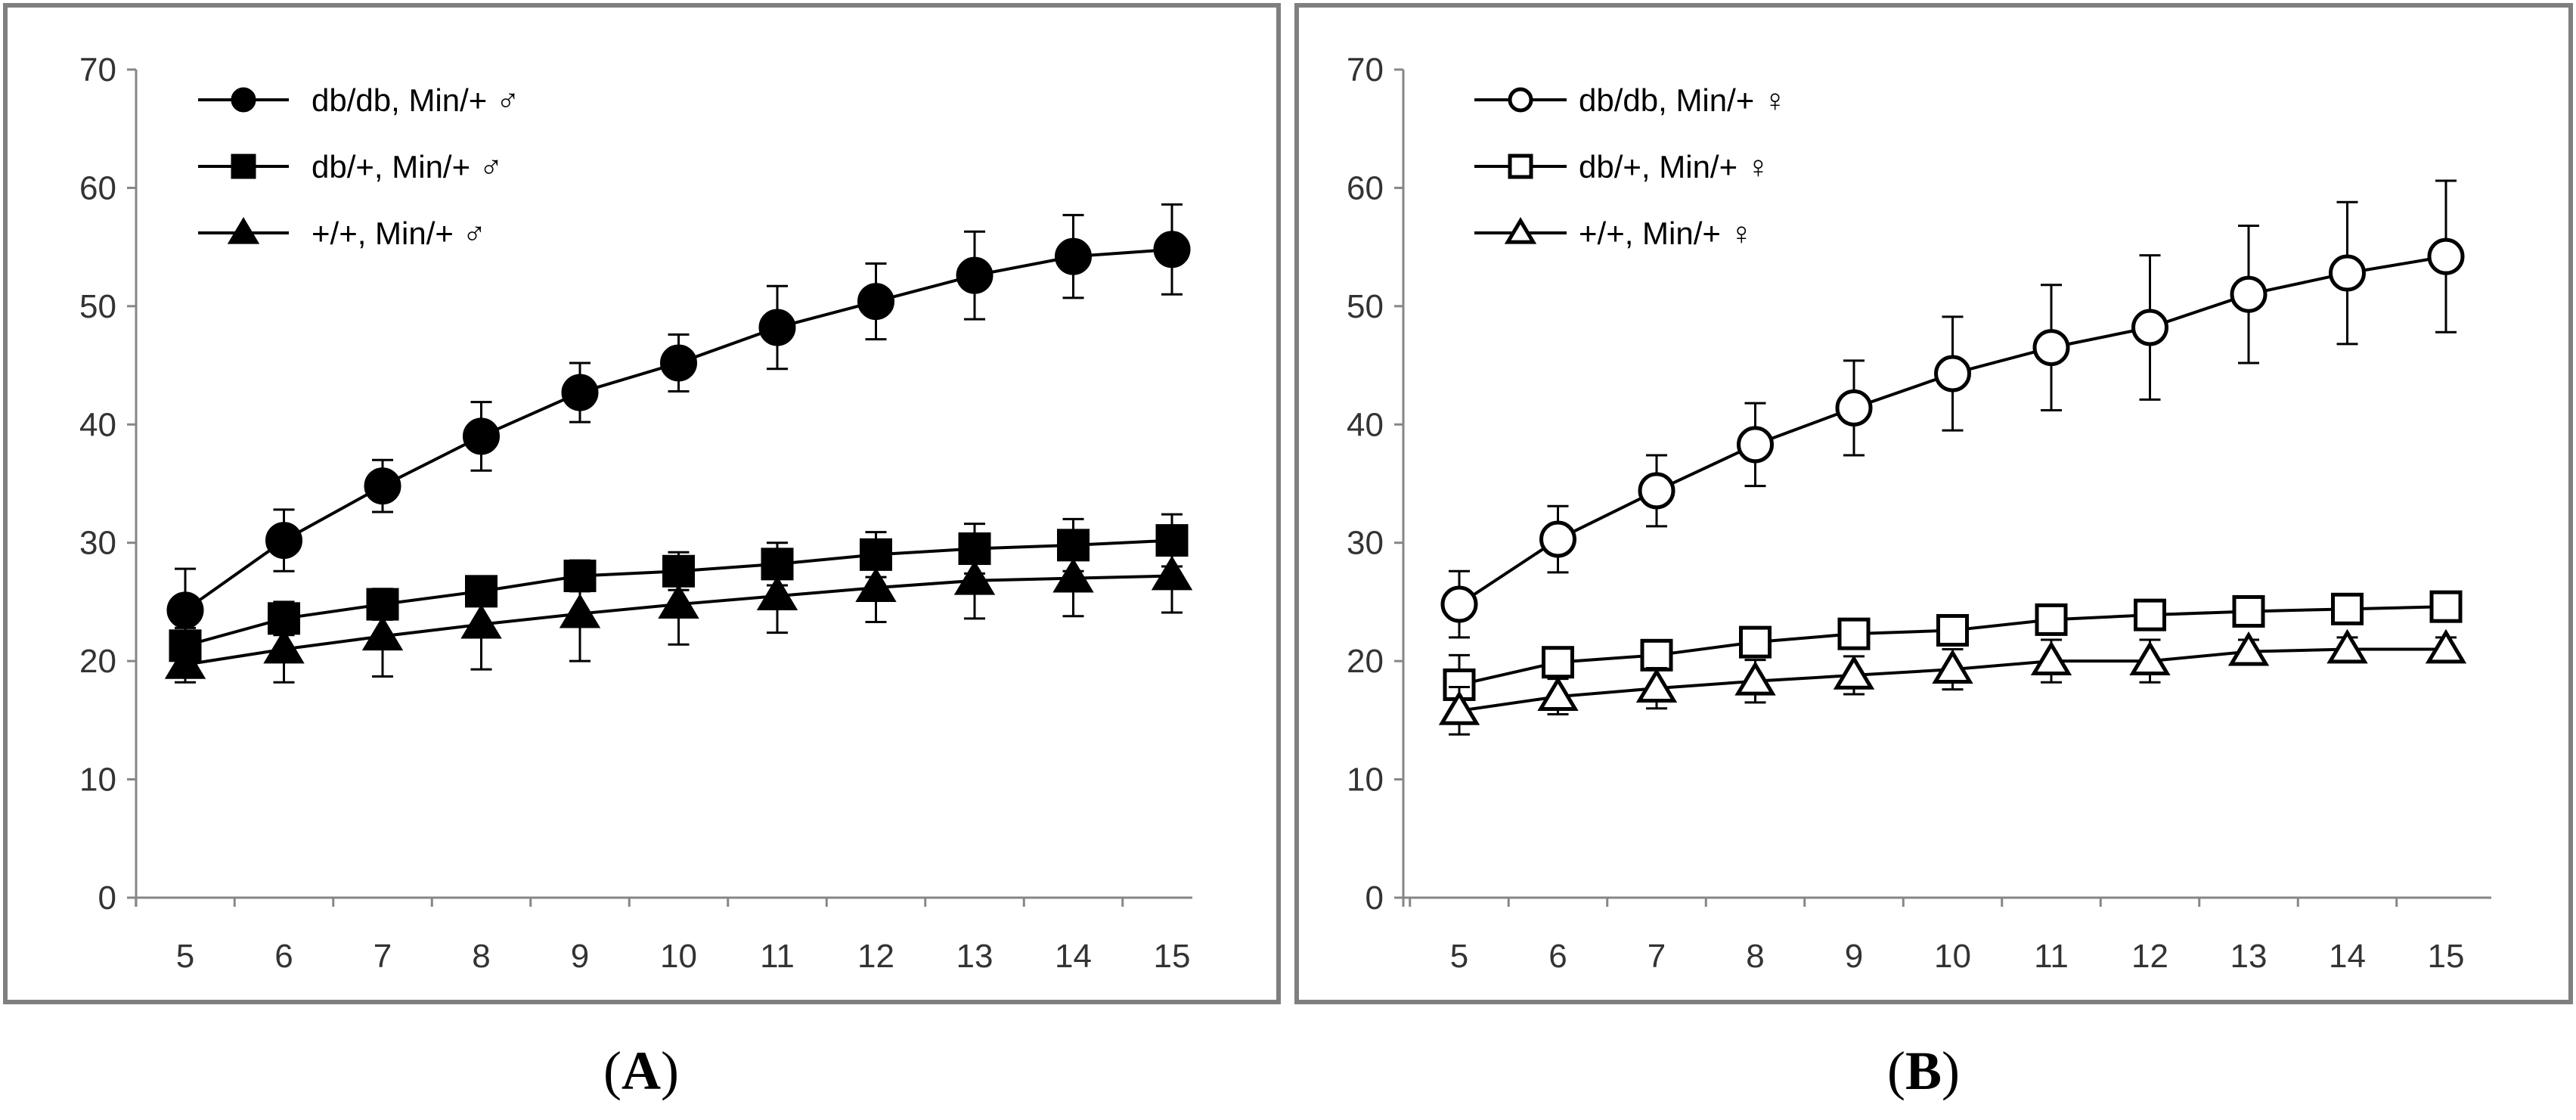 The image size is (2576, 1120). I want to click on x-tick-label-b-8: 13, so click(2249, 957).